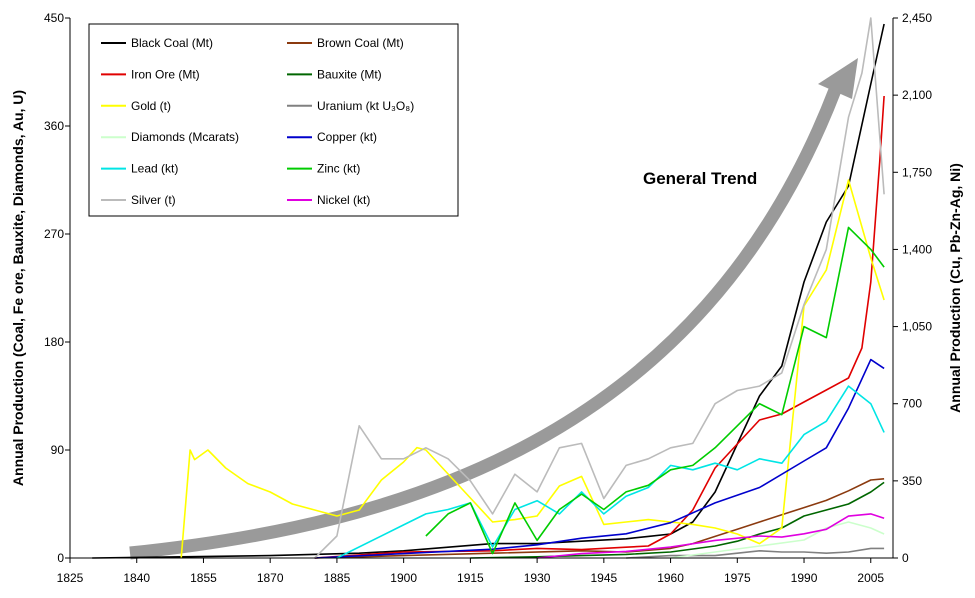 Image resolution: width=975 pixels, height=598 pixels. Describe the element at coordinates (349, 74) in the screenshot. I see `legend-label: Bauxite (Mt)` at that location.